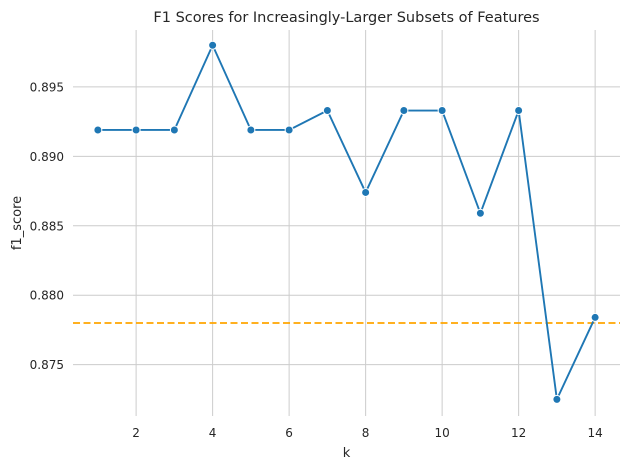  What do you see at coordinates (594, 433) in the screenshot?
I see `x-tick-label: 14` at bounding box center [594, 433].